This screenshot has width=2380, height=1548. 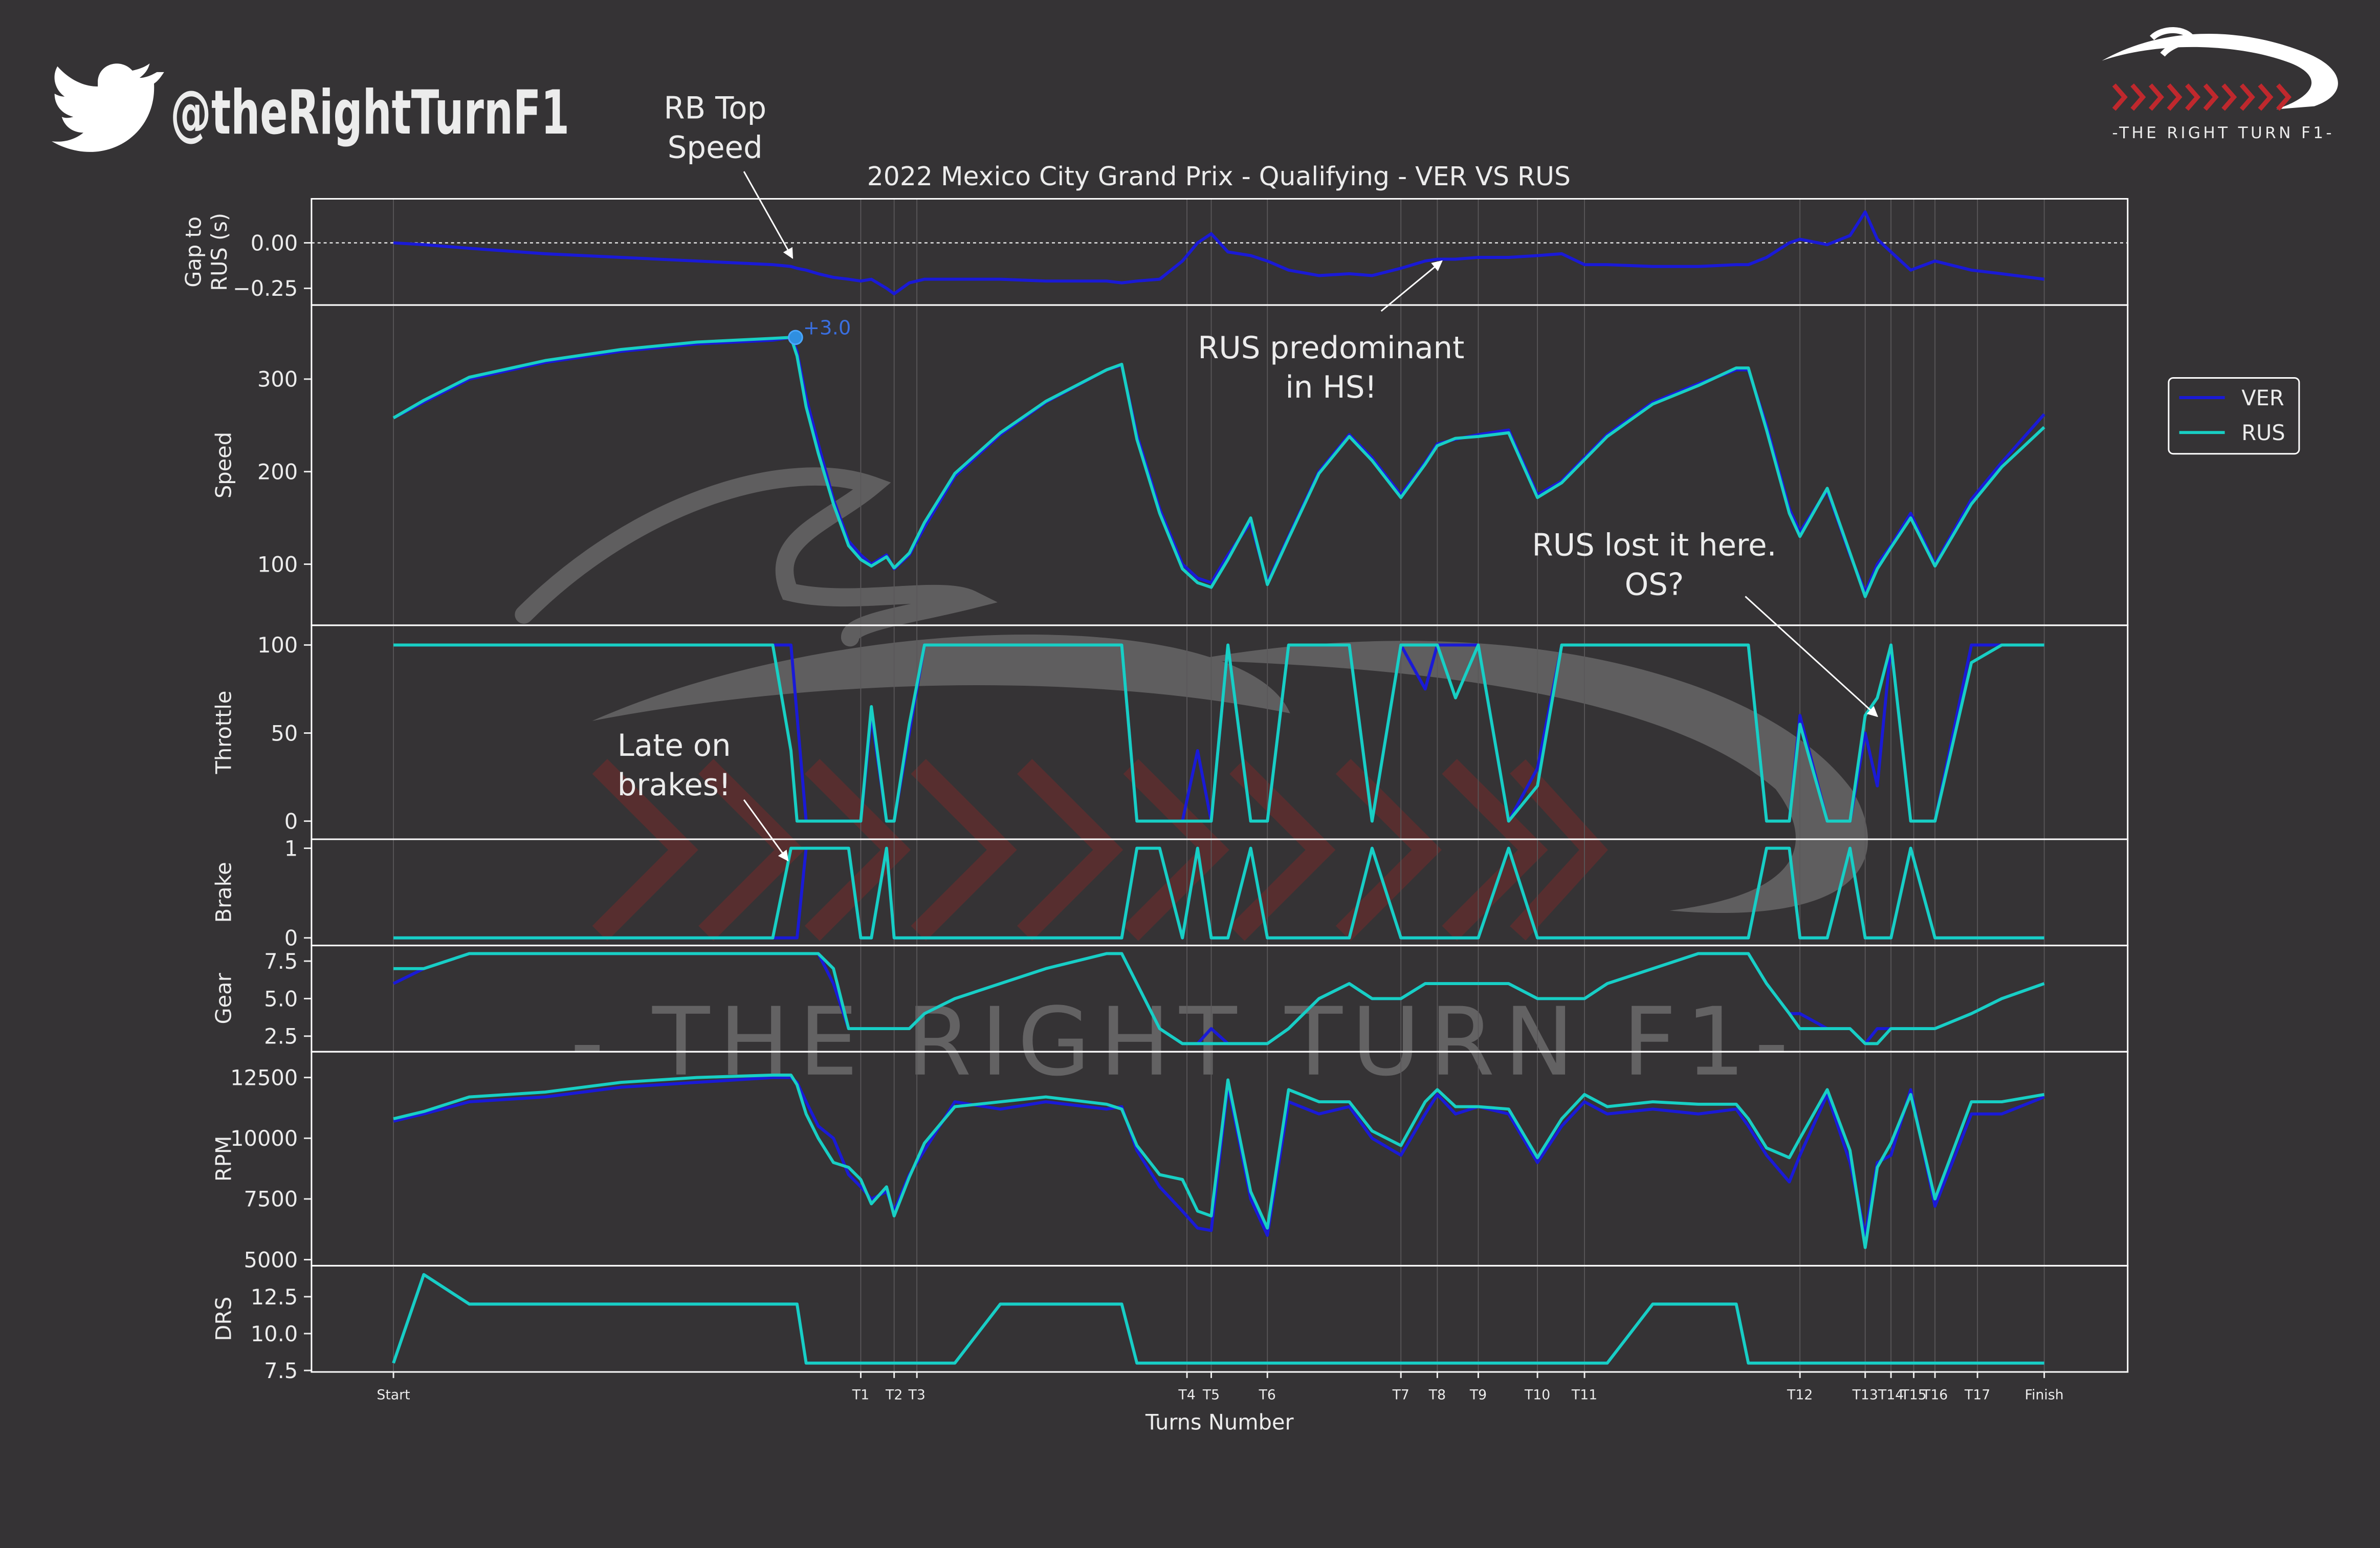 I want to click on y-axis-label: RPM, so click(x=223, y=1159).